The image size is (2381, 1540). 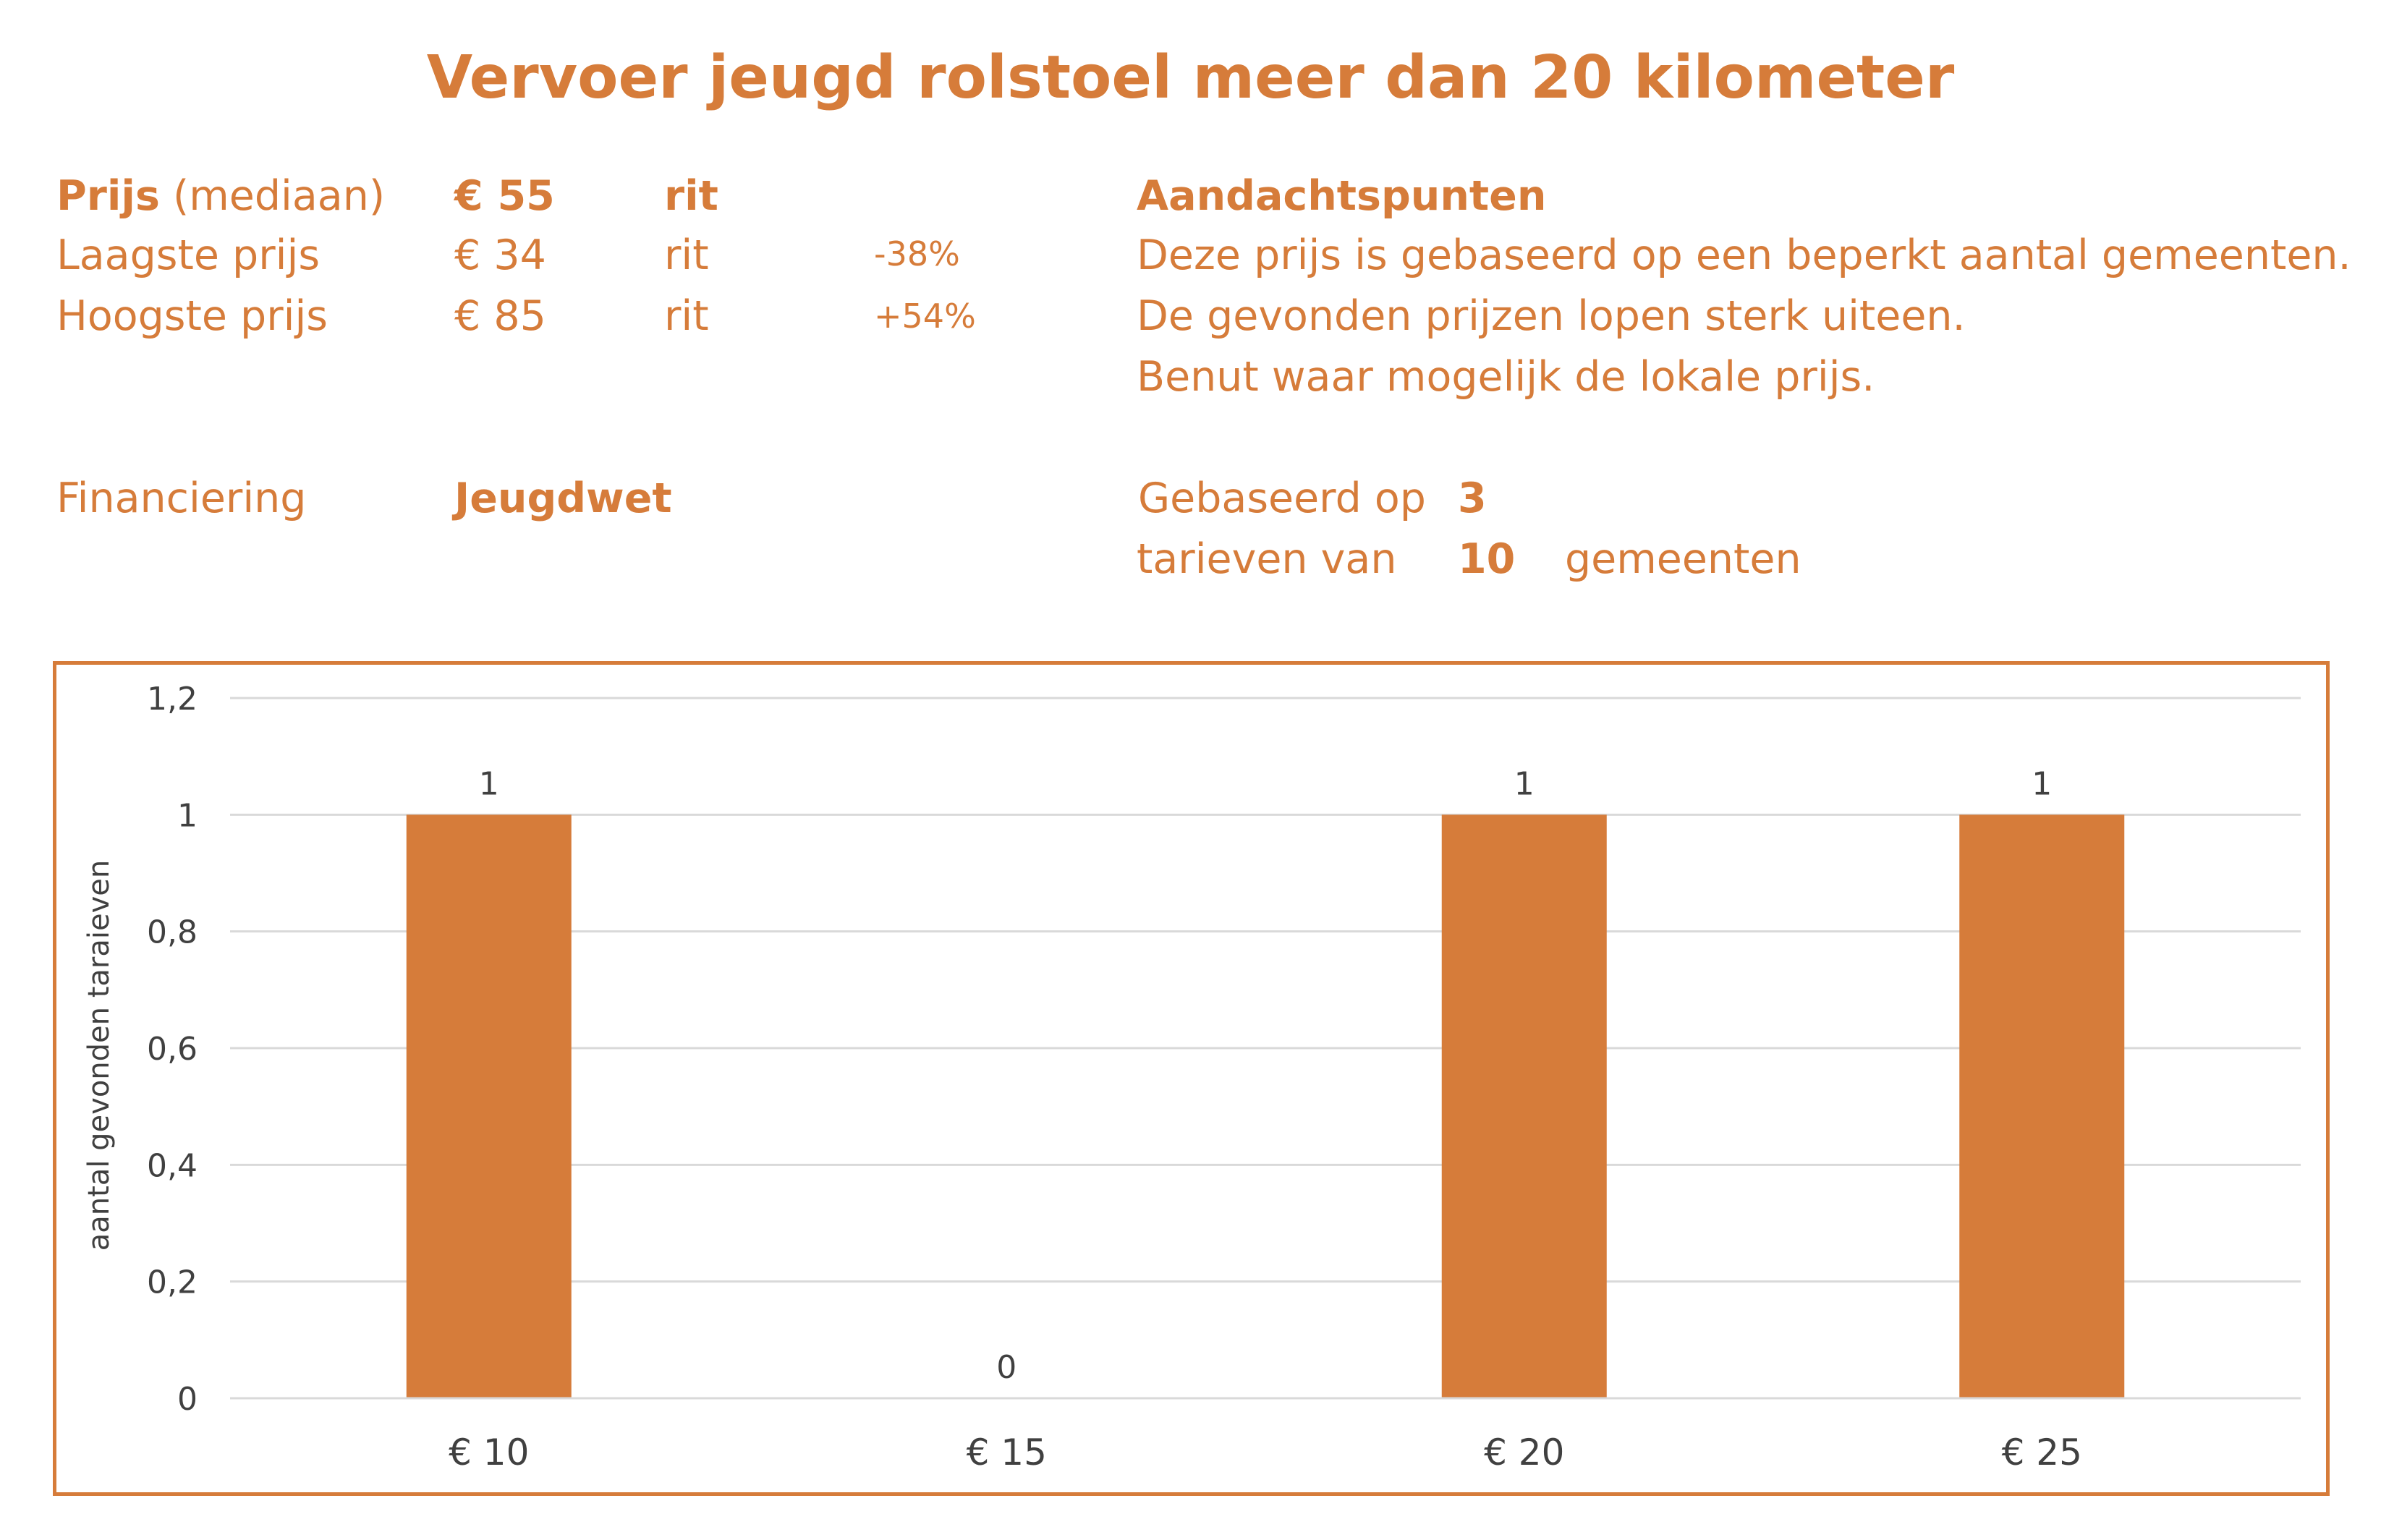 I want to click on y-tick-label: 1,2, so click(x=172, y=699).